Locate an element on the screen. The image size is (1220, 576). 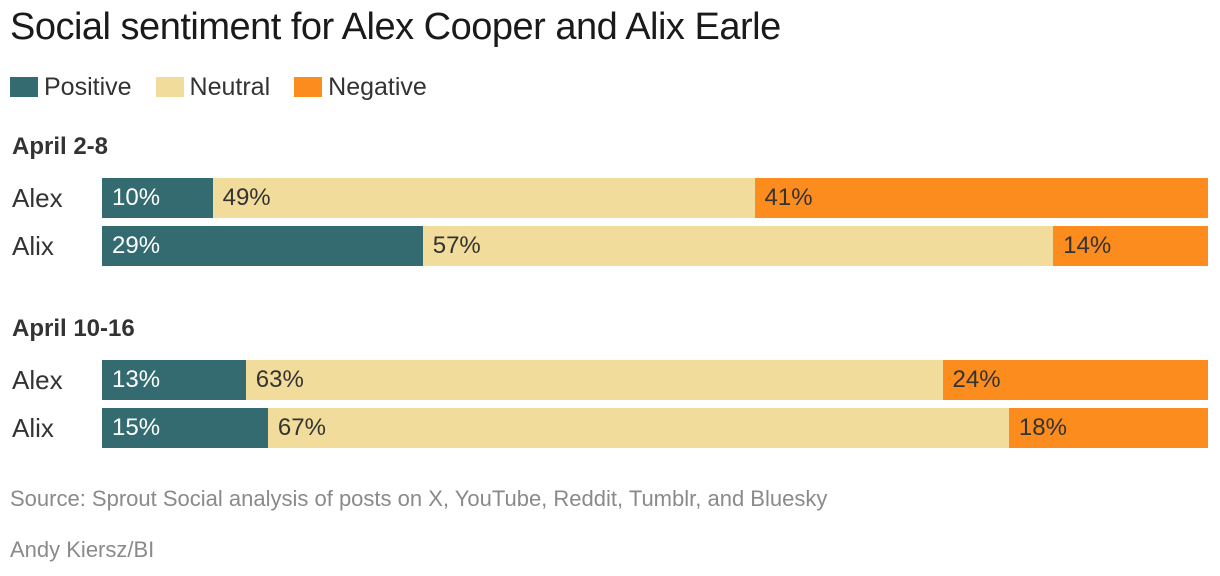
bar-segment-negative: 14% is located at coordinates (1130, 246).